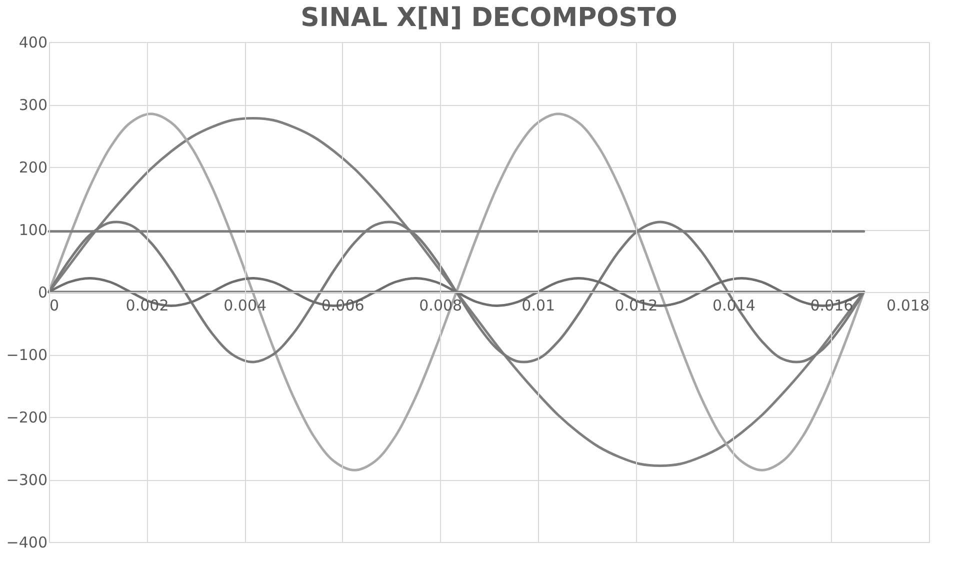  What do you see at coordinates (33, 167) in the screenshot?
I see `y-tick-label: 200` at bounding box center [33, 167].